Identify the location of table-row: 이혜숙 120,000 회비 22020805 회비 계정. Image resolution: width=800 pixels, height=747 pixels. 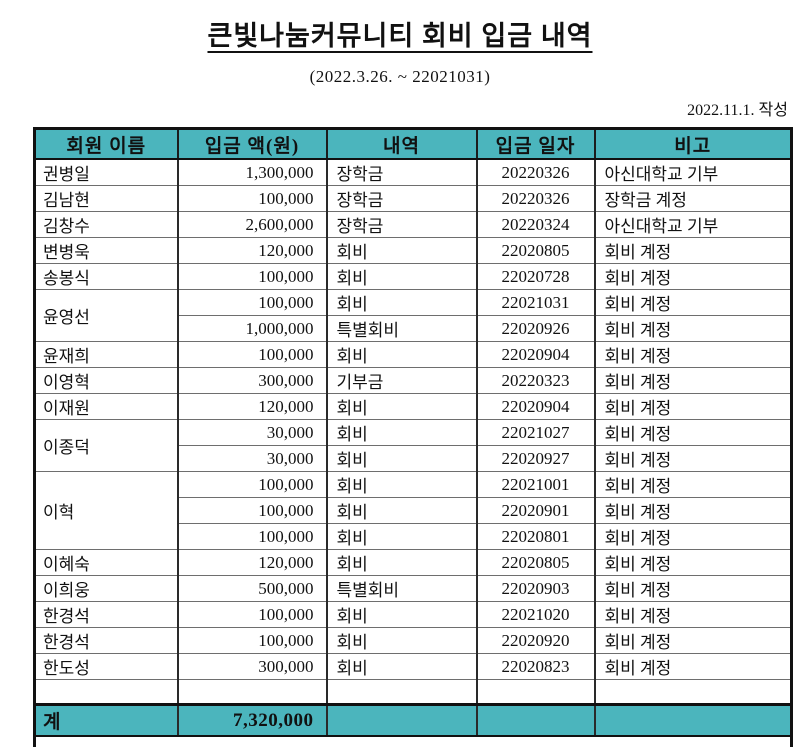
(412, 562).